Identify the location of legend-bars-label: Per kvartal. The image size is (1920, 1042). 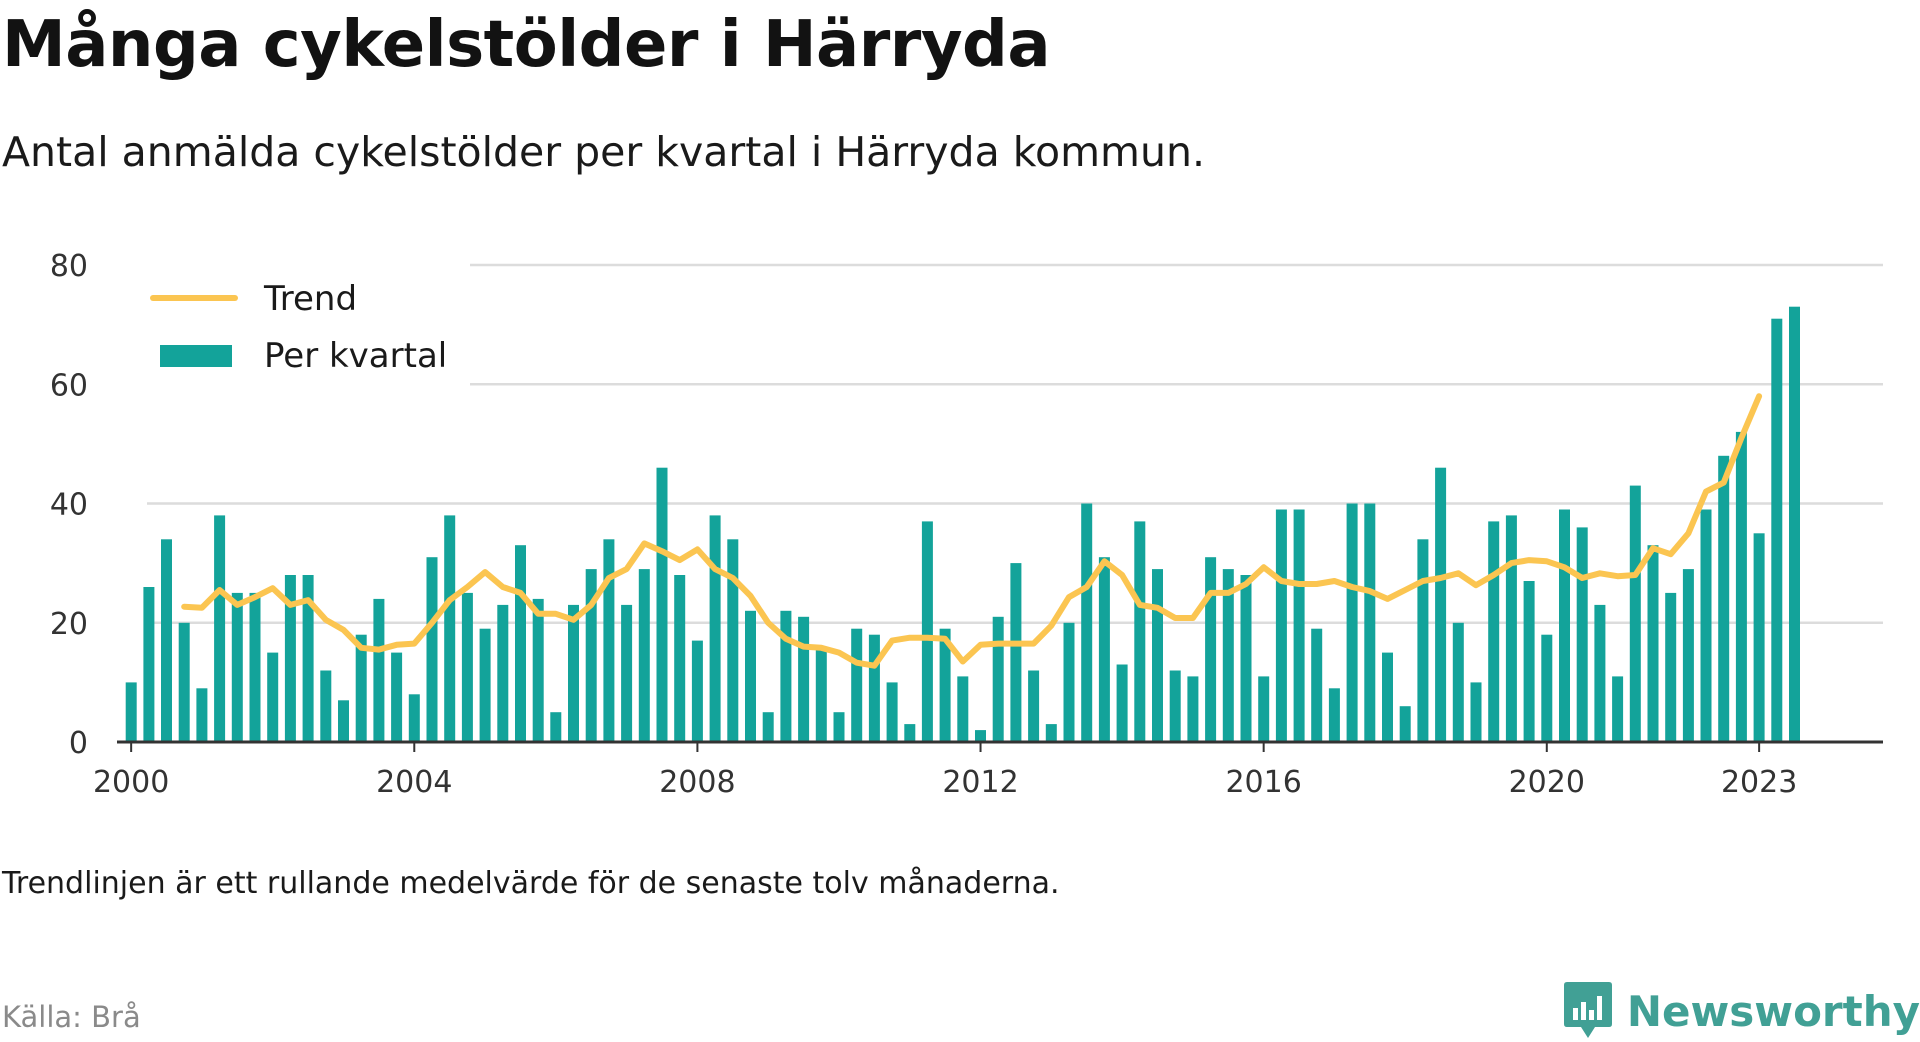
(355, 356).